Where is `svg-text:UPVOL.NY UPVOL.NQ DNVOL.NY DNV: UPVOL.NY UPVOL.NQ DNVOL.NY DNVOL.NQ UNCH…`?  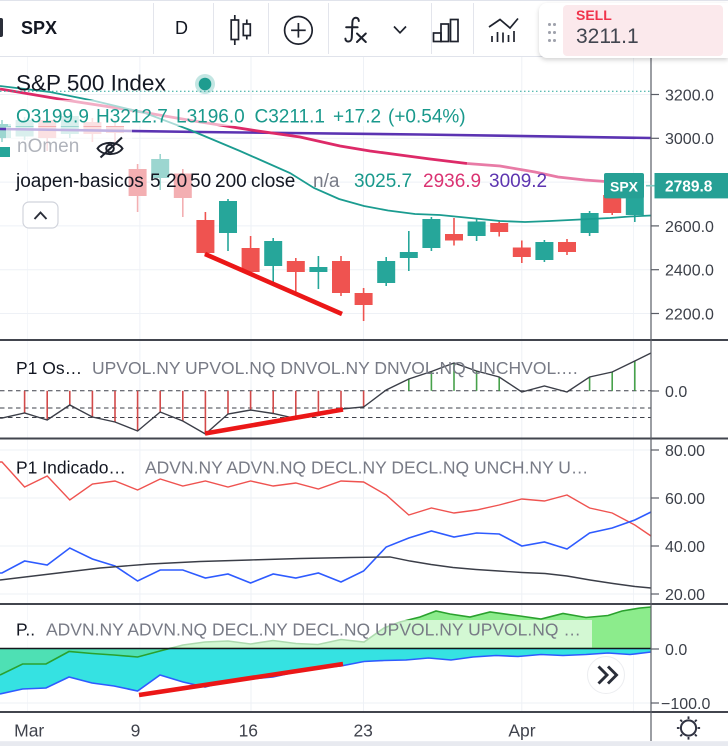
svg-text:UPVOL.NY UPVOL.NQ DNVOL.NY DNV: UPVOL.NY UPVOL.NQ DNVOL.NY DNVOL.NQ UNCH… is located at coordinates (335, 368).